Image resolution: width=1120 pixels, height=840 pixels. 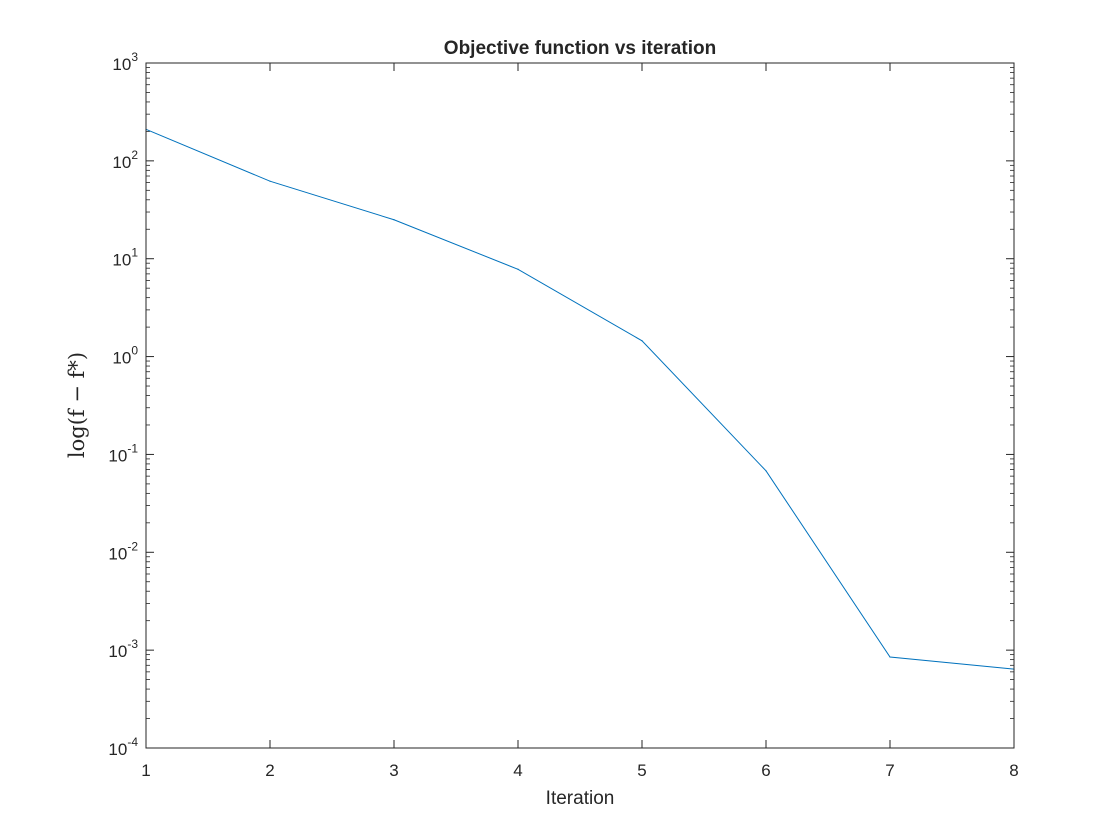 I want to click on y-tick-label: 10⁻³, so click(x=123, y=649).